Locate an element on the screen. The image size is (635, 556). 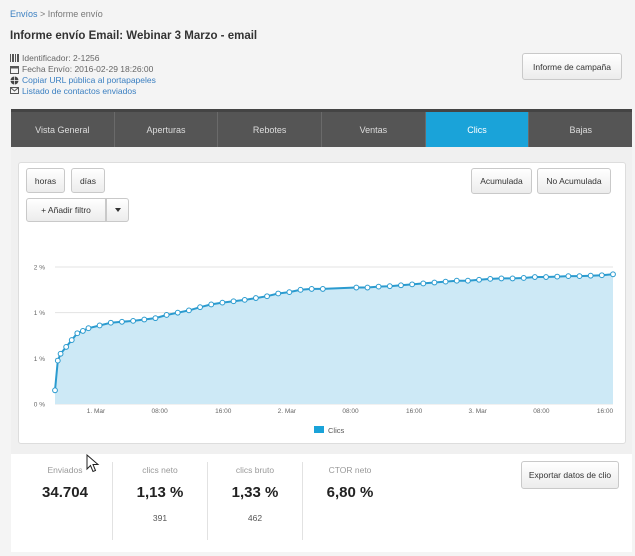
meta-contacts: Listado de contactos enviados is located at coordinates (73, 91).